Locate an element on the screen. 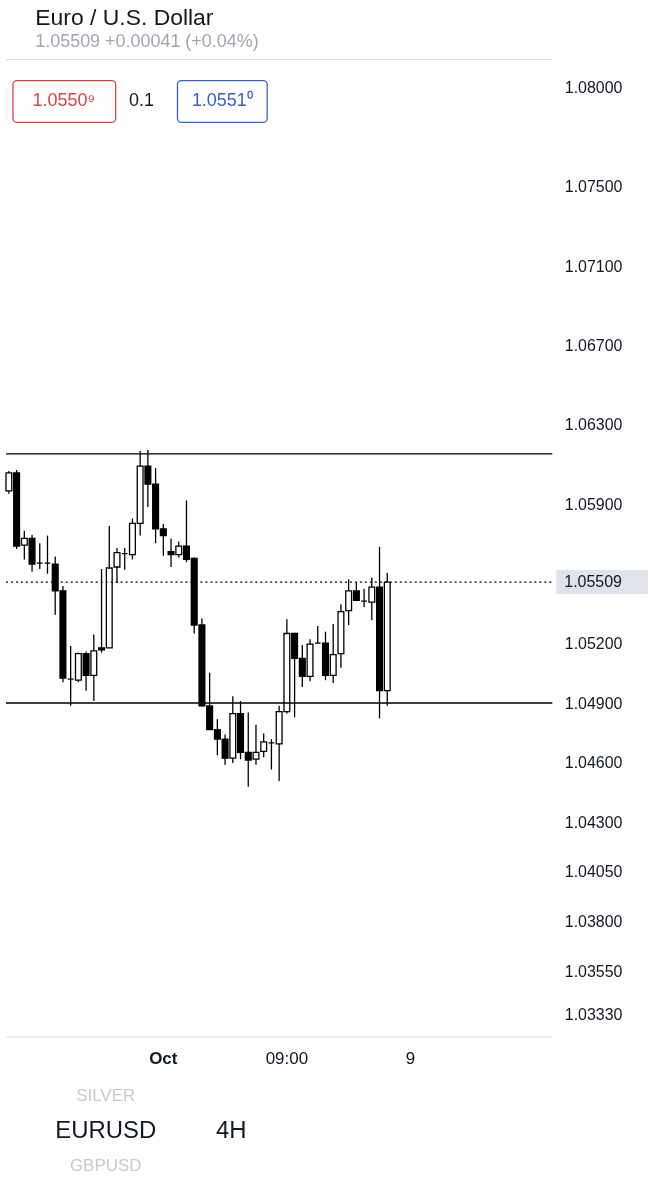 Image resolution: width=653 pixels, height=1200 pixels. y-tick-label: 1.04900 is located at coordinates (593, 703).